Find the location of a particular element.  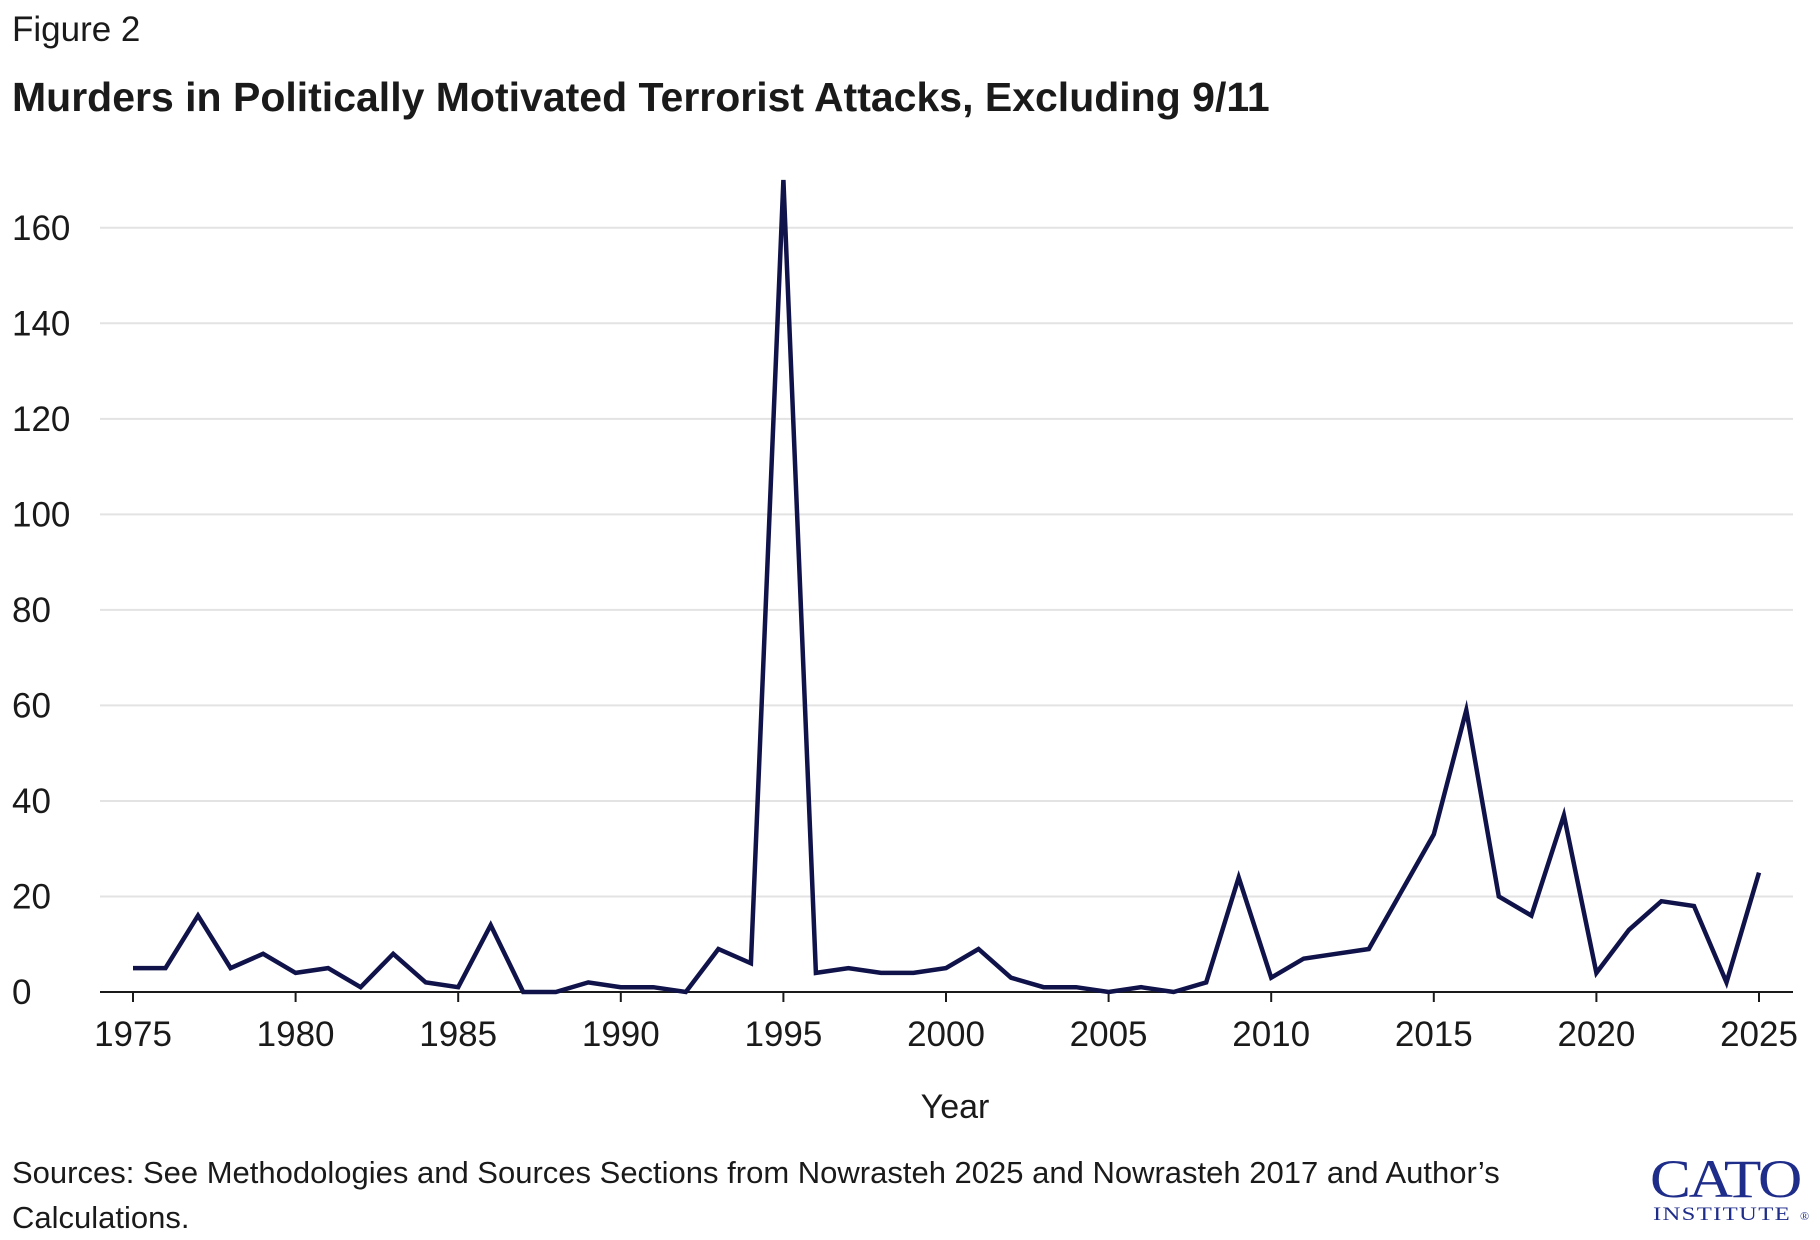

x-tick-label: 2025 is located at coordinates (1759, 1034).